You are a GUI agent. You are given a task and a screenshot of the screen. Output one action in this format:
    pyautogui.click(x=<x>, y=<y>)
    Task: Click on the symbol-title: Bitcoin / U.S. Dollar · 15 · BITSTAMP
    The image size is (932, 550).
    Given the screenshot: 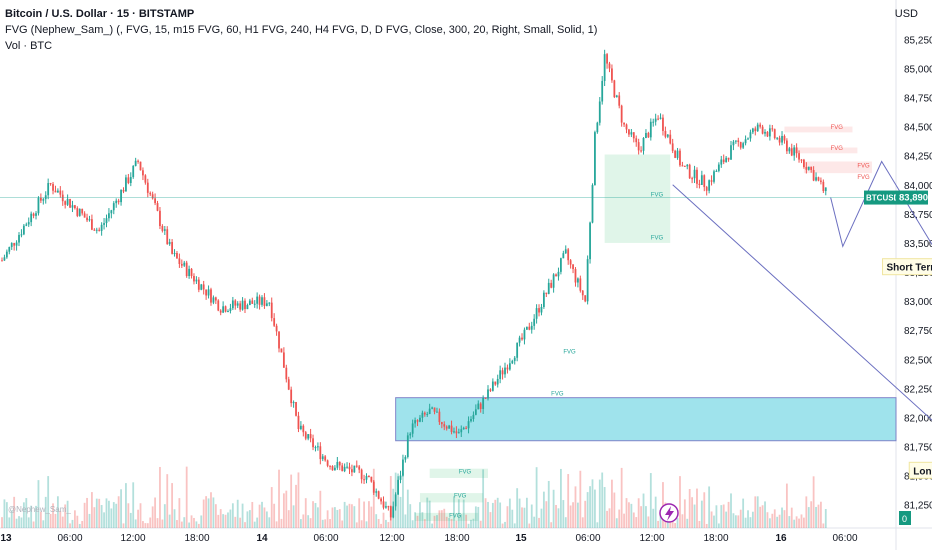 What is the action you would take?
    pyautogui.click(x=100, y=14)
    